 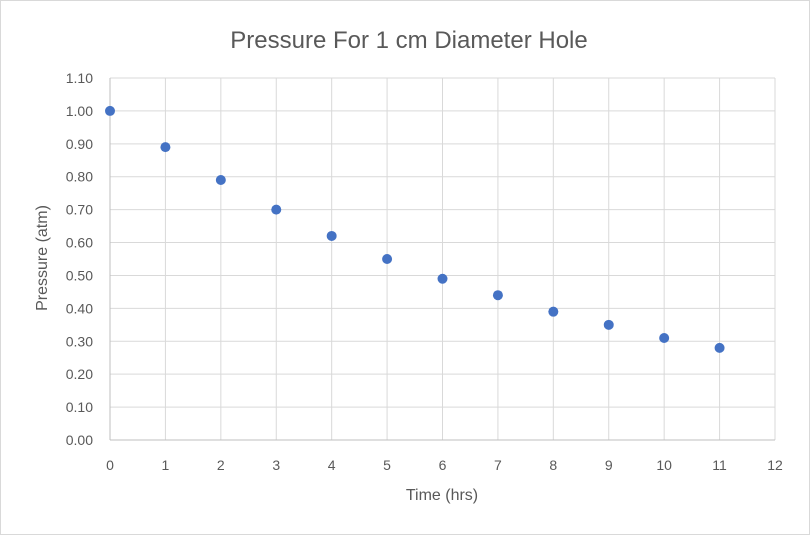 I want to click on x-tick-label: 10, so click(x=664, y=465).